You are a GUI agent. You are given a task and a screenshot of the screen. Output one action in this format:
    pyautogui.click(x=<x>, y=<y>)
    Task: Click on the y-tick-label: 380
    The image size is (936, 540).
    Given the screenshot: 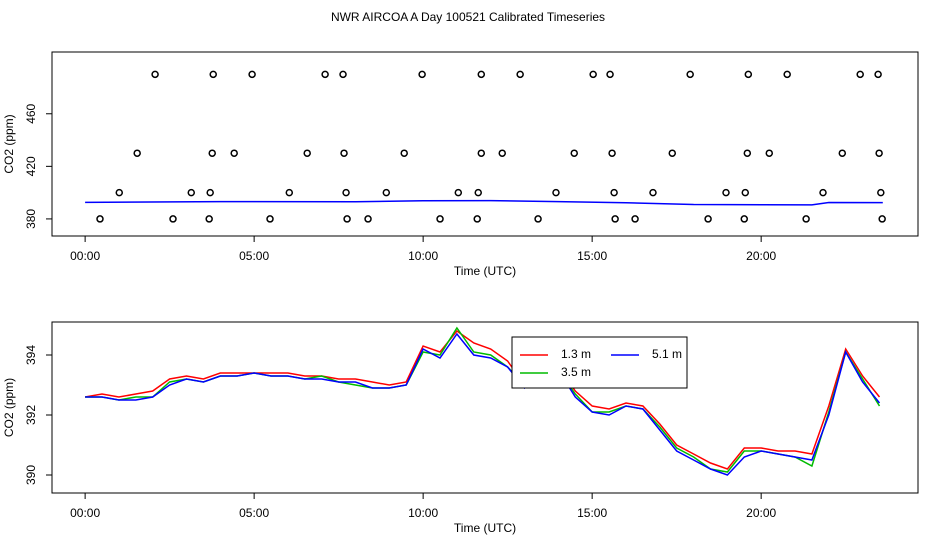 What is the action you would take?
    pyautogui.click(x=31, y=219)
    